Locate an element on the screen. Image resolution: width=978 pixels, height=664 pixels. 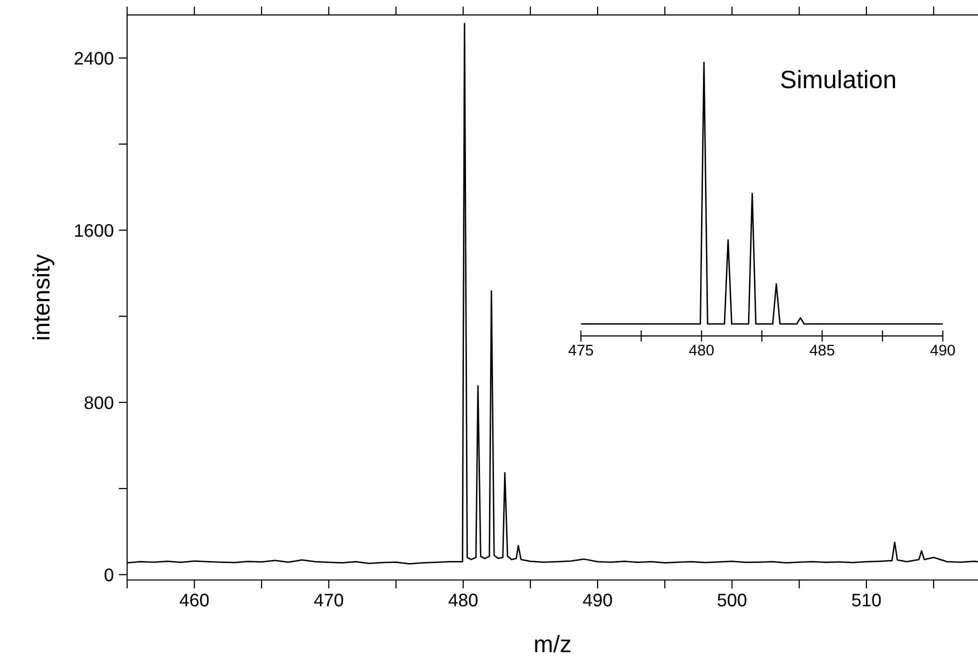
y-tick-label: 800 is located at coordinates (99, 403).